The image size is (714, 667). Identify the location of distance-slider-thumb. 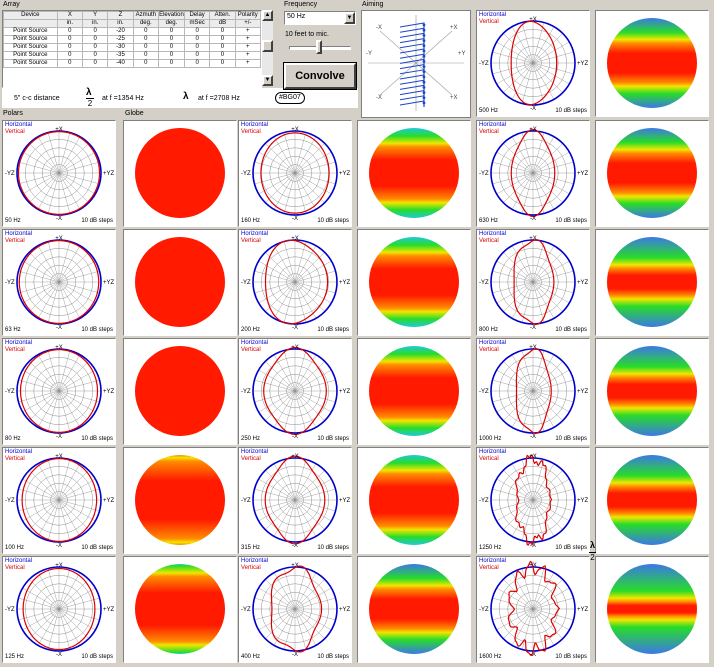
(319, 47).